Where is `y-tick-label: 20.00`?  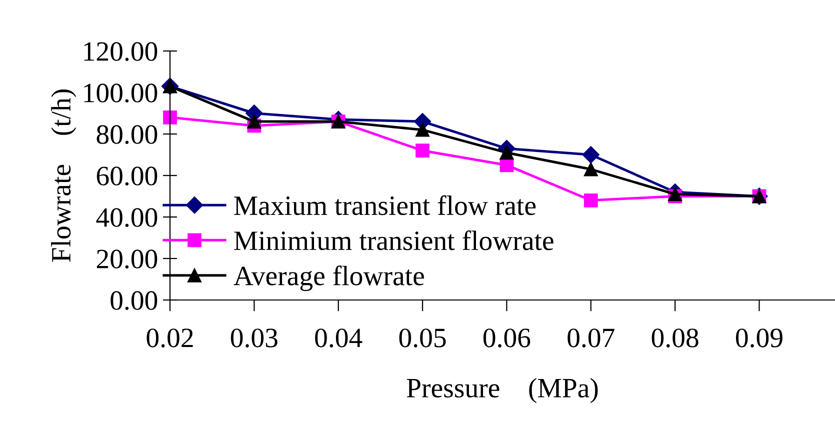
y-tick-label: 20.00 is located at coordinates (127, 259).